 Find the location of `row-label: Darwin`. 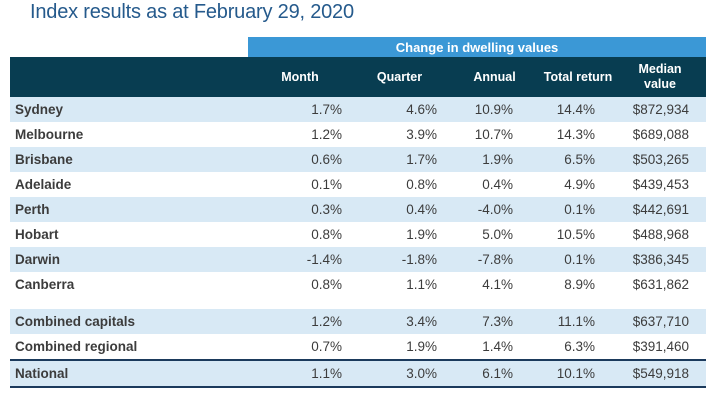

row-label: Darwin is located at coordinates (129, 259).